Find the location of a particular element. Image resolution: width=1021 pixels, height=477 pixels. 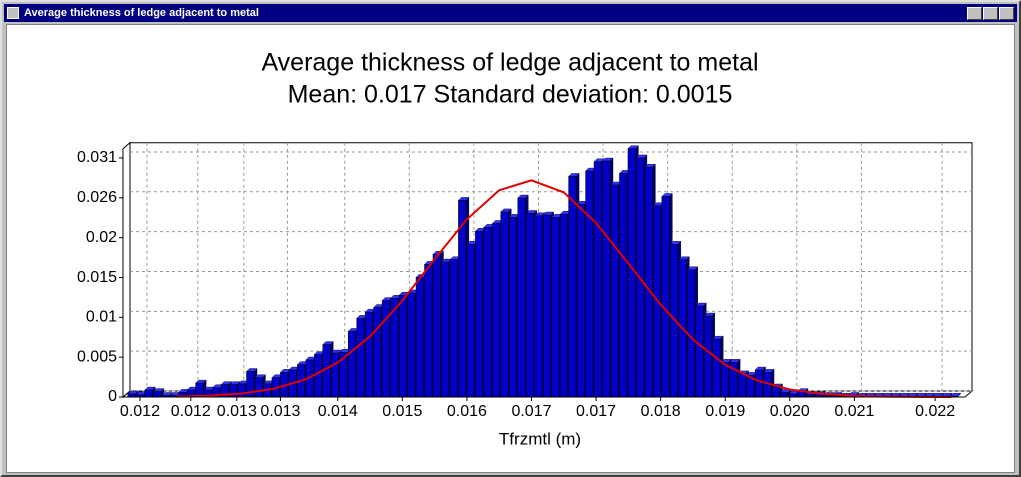

minimize-button is located at coordinates (974, 13).